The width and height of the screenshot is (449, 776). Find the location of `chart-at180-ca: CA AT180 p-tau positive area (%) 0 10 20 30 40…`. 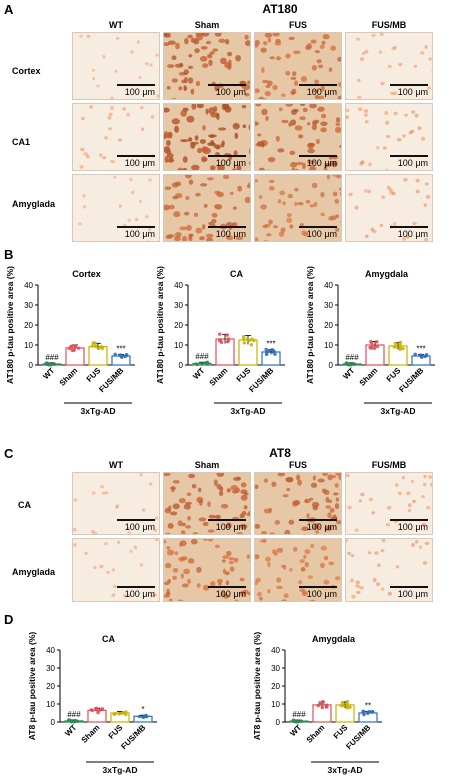

chart-at180-ca: CA AT180 p-tau positive area (%) 0 10 20 30 40… is located at coordinates (220, 341).